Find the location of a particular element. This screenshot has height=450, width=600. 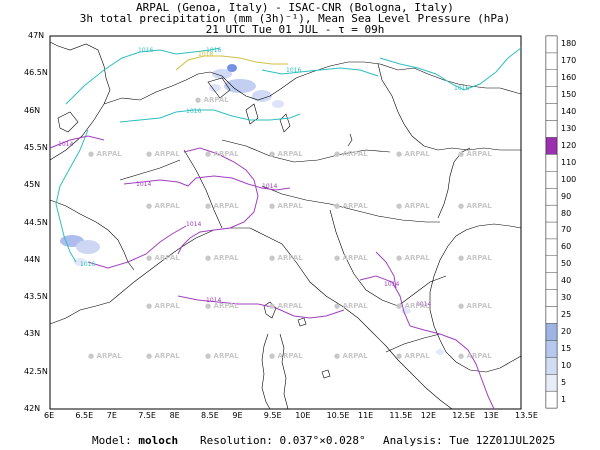

latitude-label: 45.5N is located at coordinates (36, 147).